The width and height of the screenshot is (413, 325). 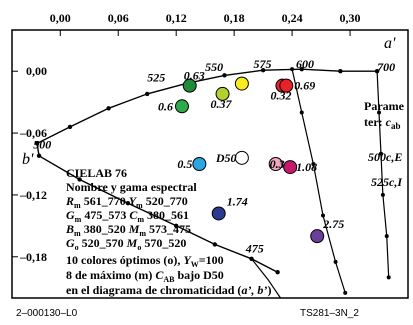 What do you see at coordinates (127, 216) in the screenshot?
I see `info-line-4: Gm 475_573 Cm 380_561` at bounding box center [127, 216].